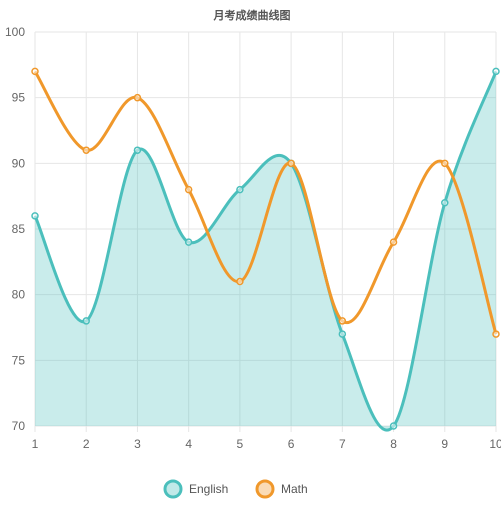 This screenshot has width=501, height=506. Describe the element at coordinates (19, 426) in the screenshot. I see `y-tick-label: 70` at that location.